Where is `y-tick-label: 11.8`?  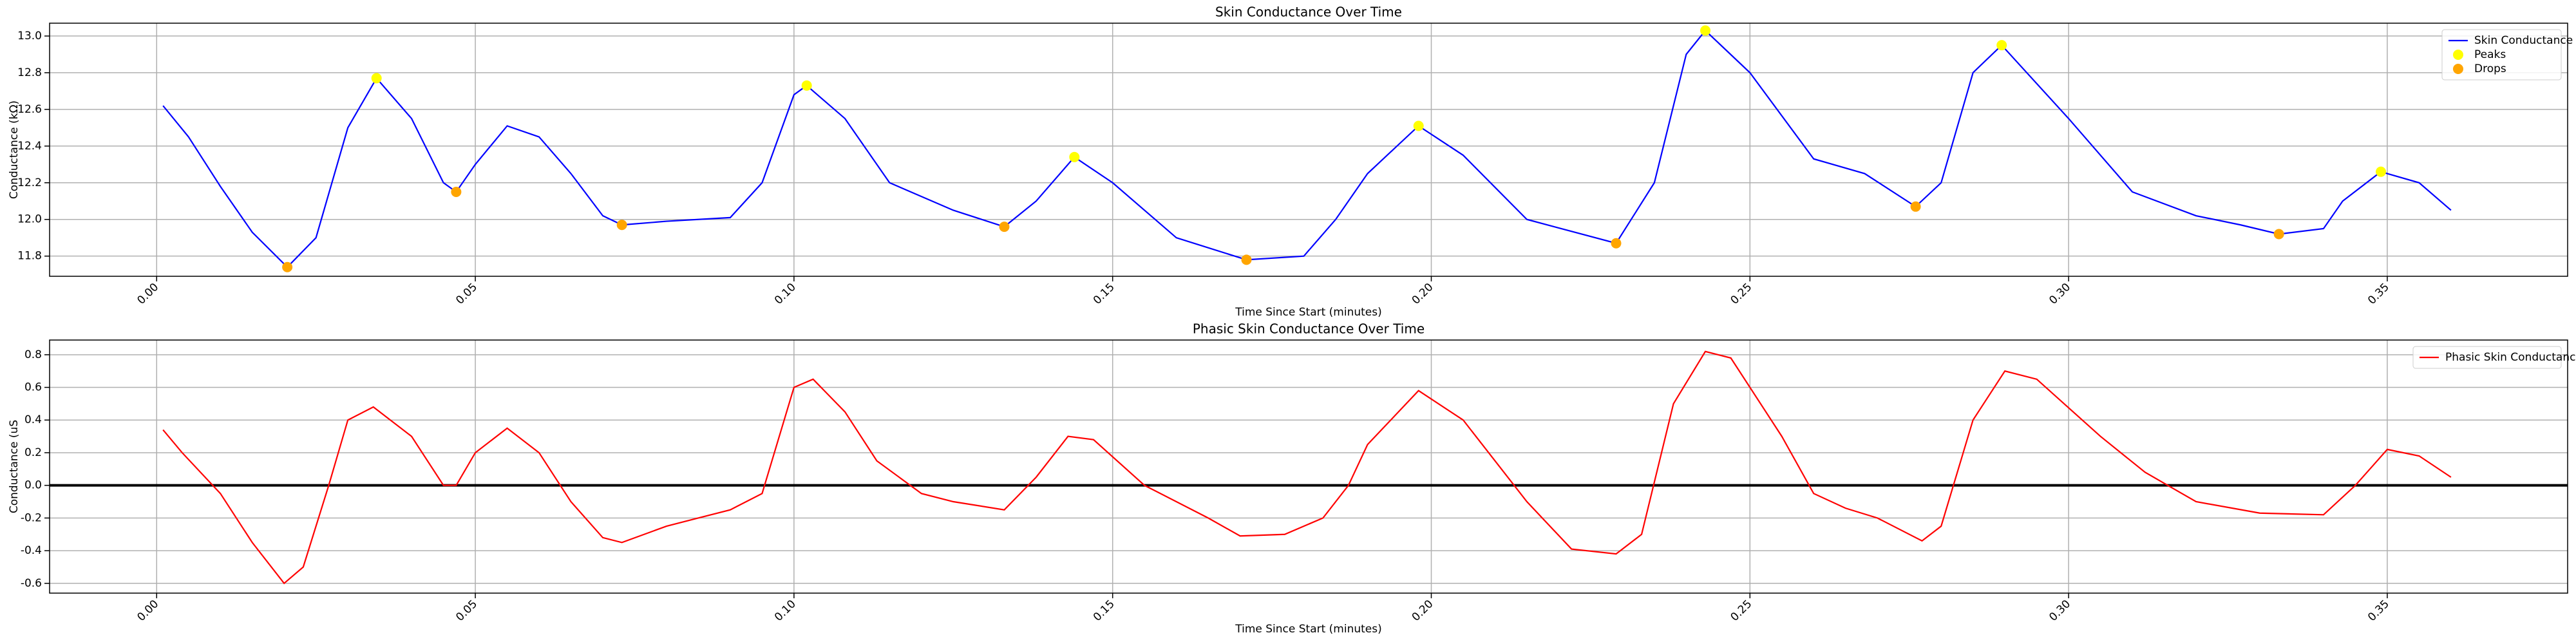 y-tick-label: 11.8 is located at coordinates (30, 256).